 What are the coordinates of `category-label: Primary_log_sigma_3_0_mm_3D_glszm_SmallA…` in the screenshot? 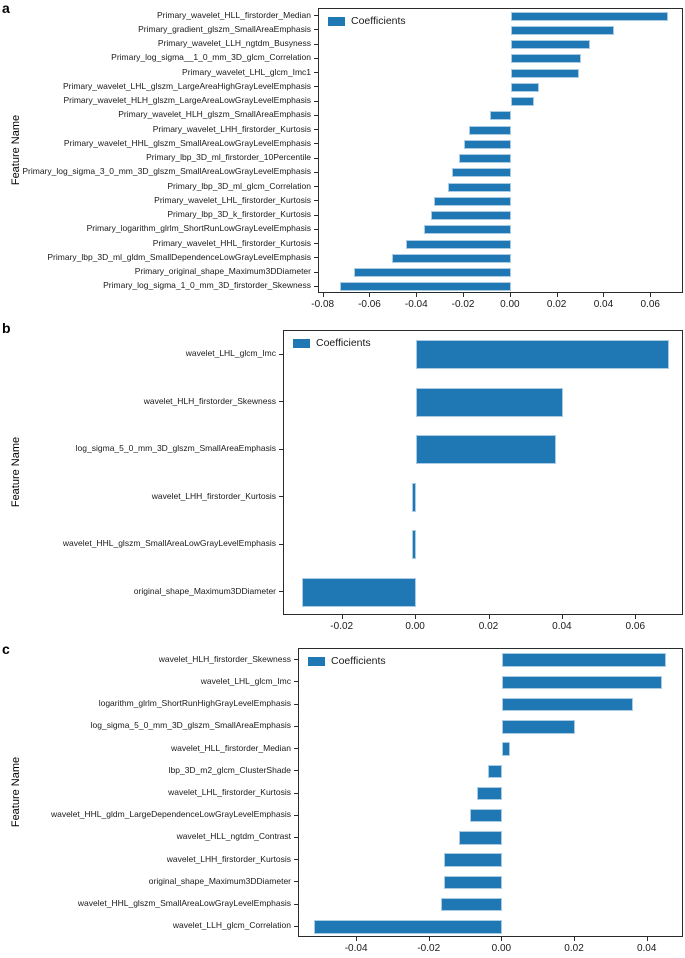 It's located at (166, 171).